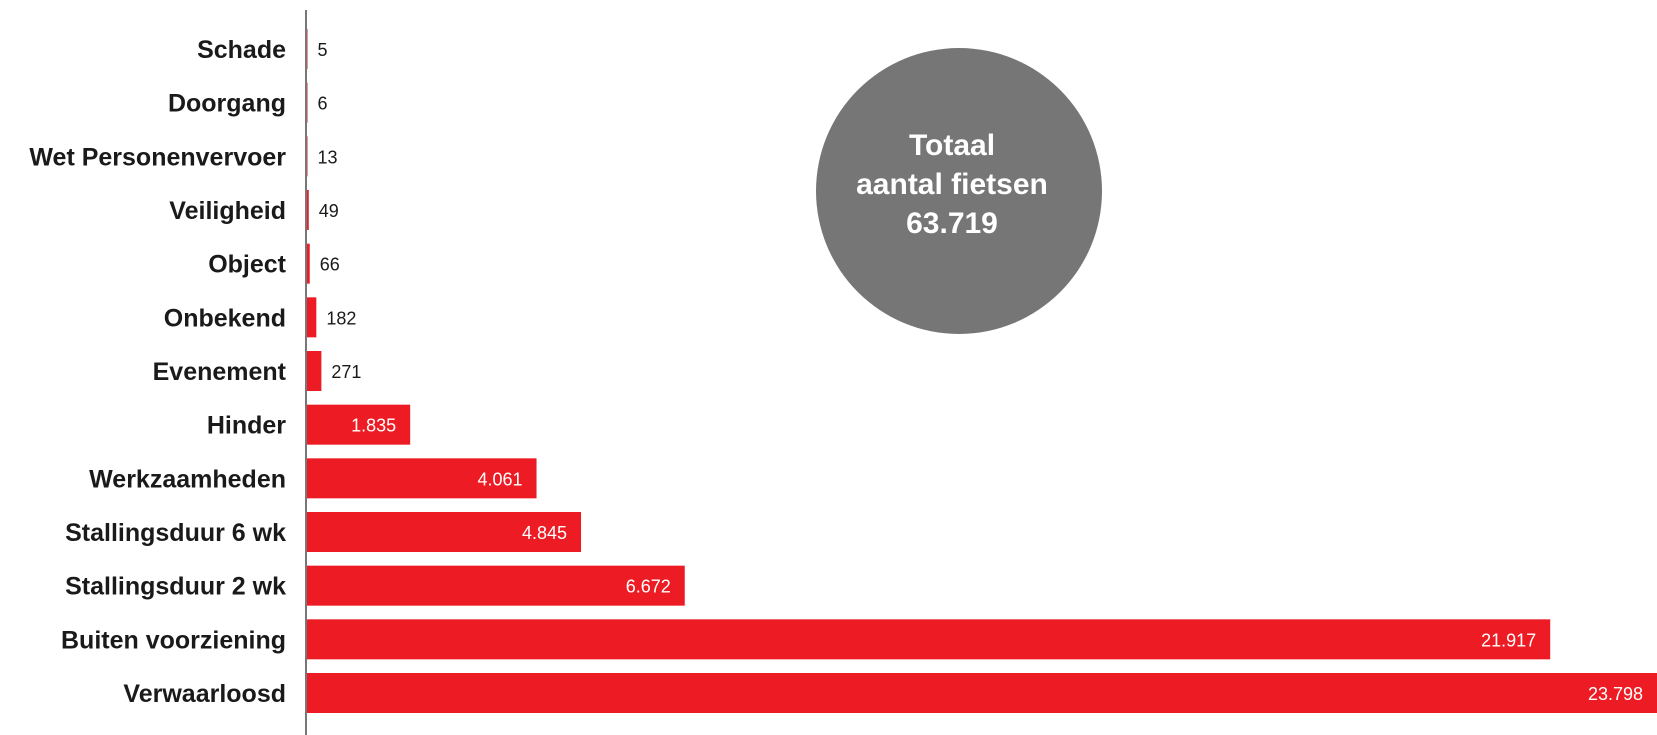 The image size is (1657, 735). Describe the element at coordinates (373, 426) in the screenshot. I see `value-label: 1.835` at that location.